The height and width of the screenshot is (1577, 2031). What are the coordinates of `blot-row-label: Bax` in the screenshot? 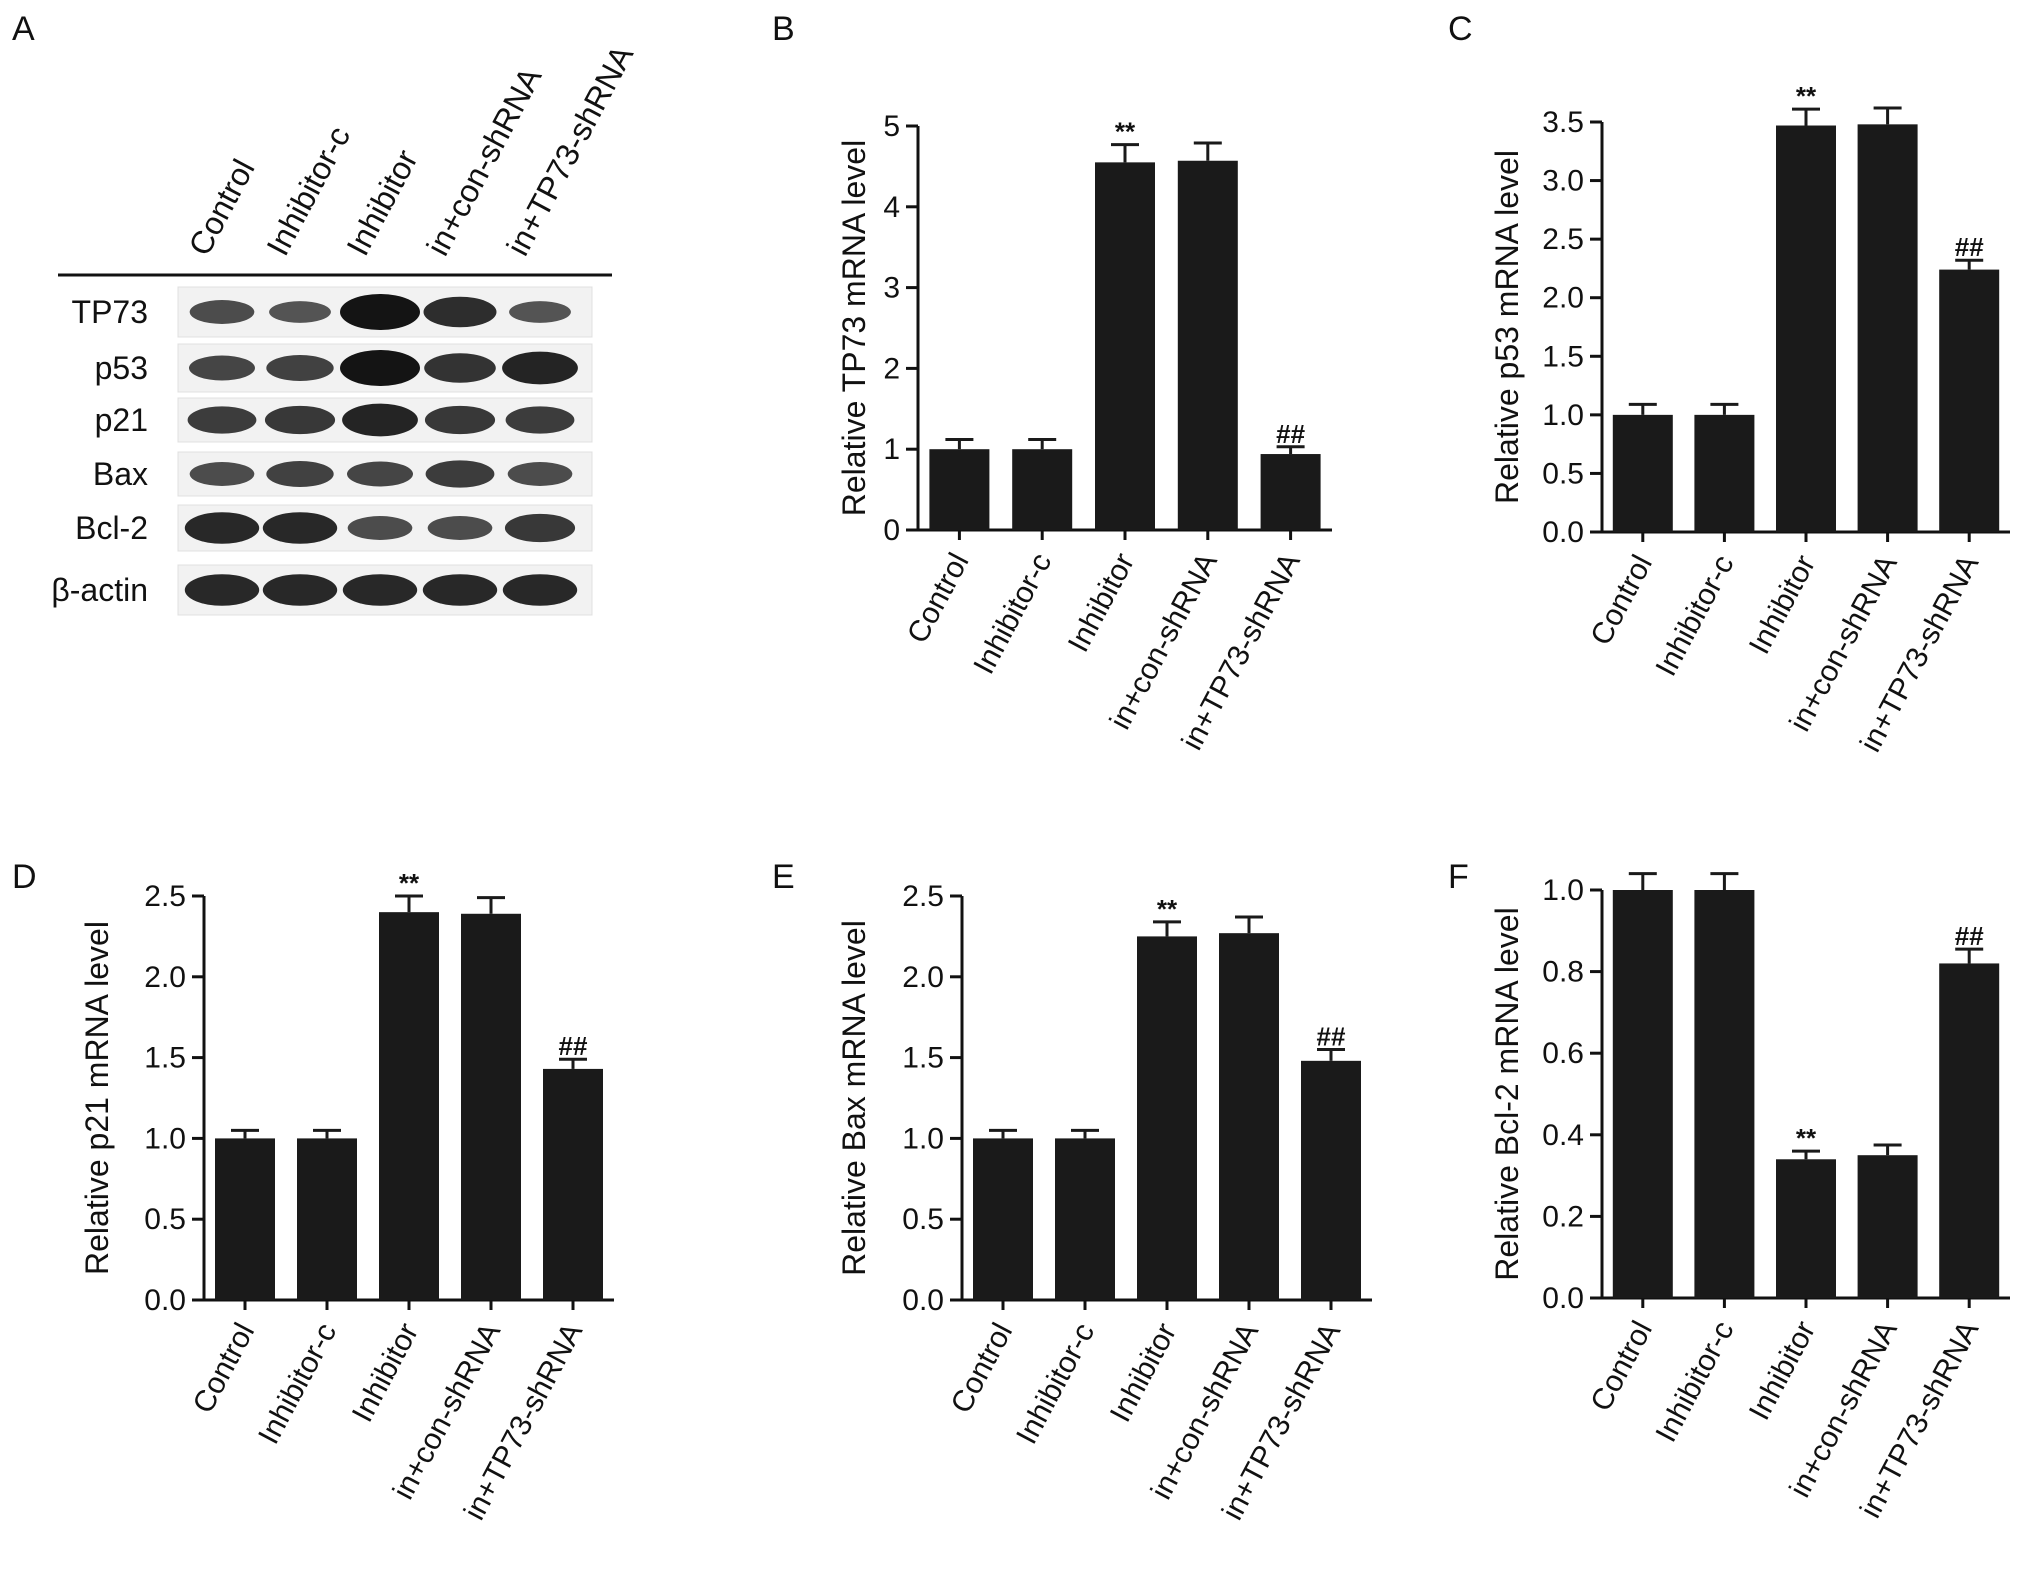 It's located at (120, 474).